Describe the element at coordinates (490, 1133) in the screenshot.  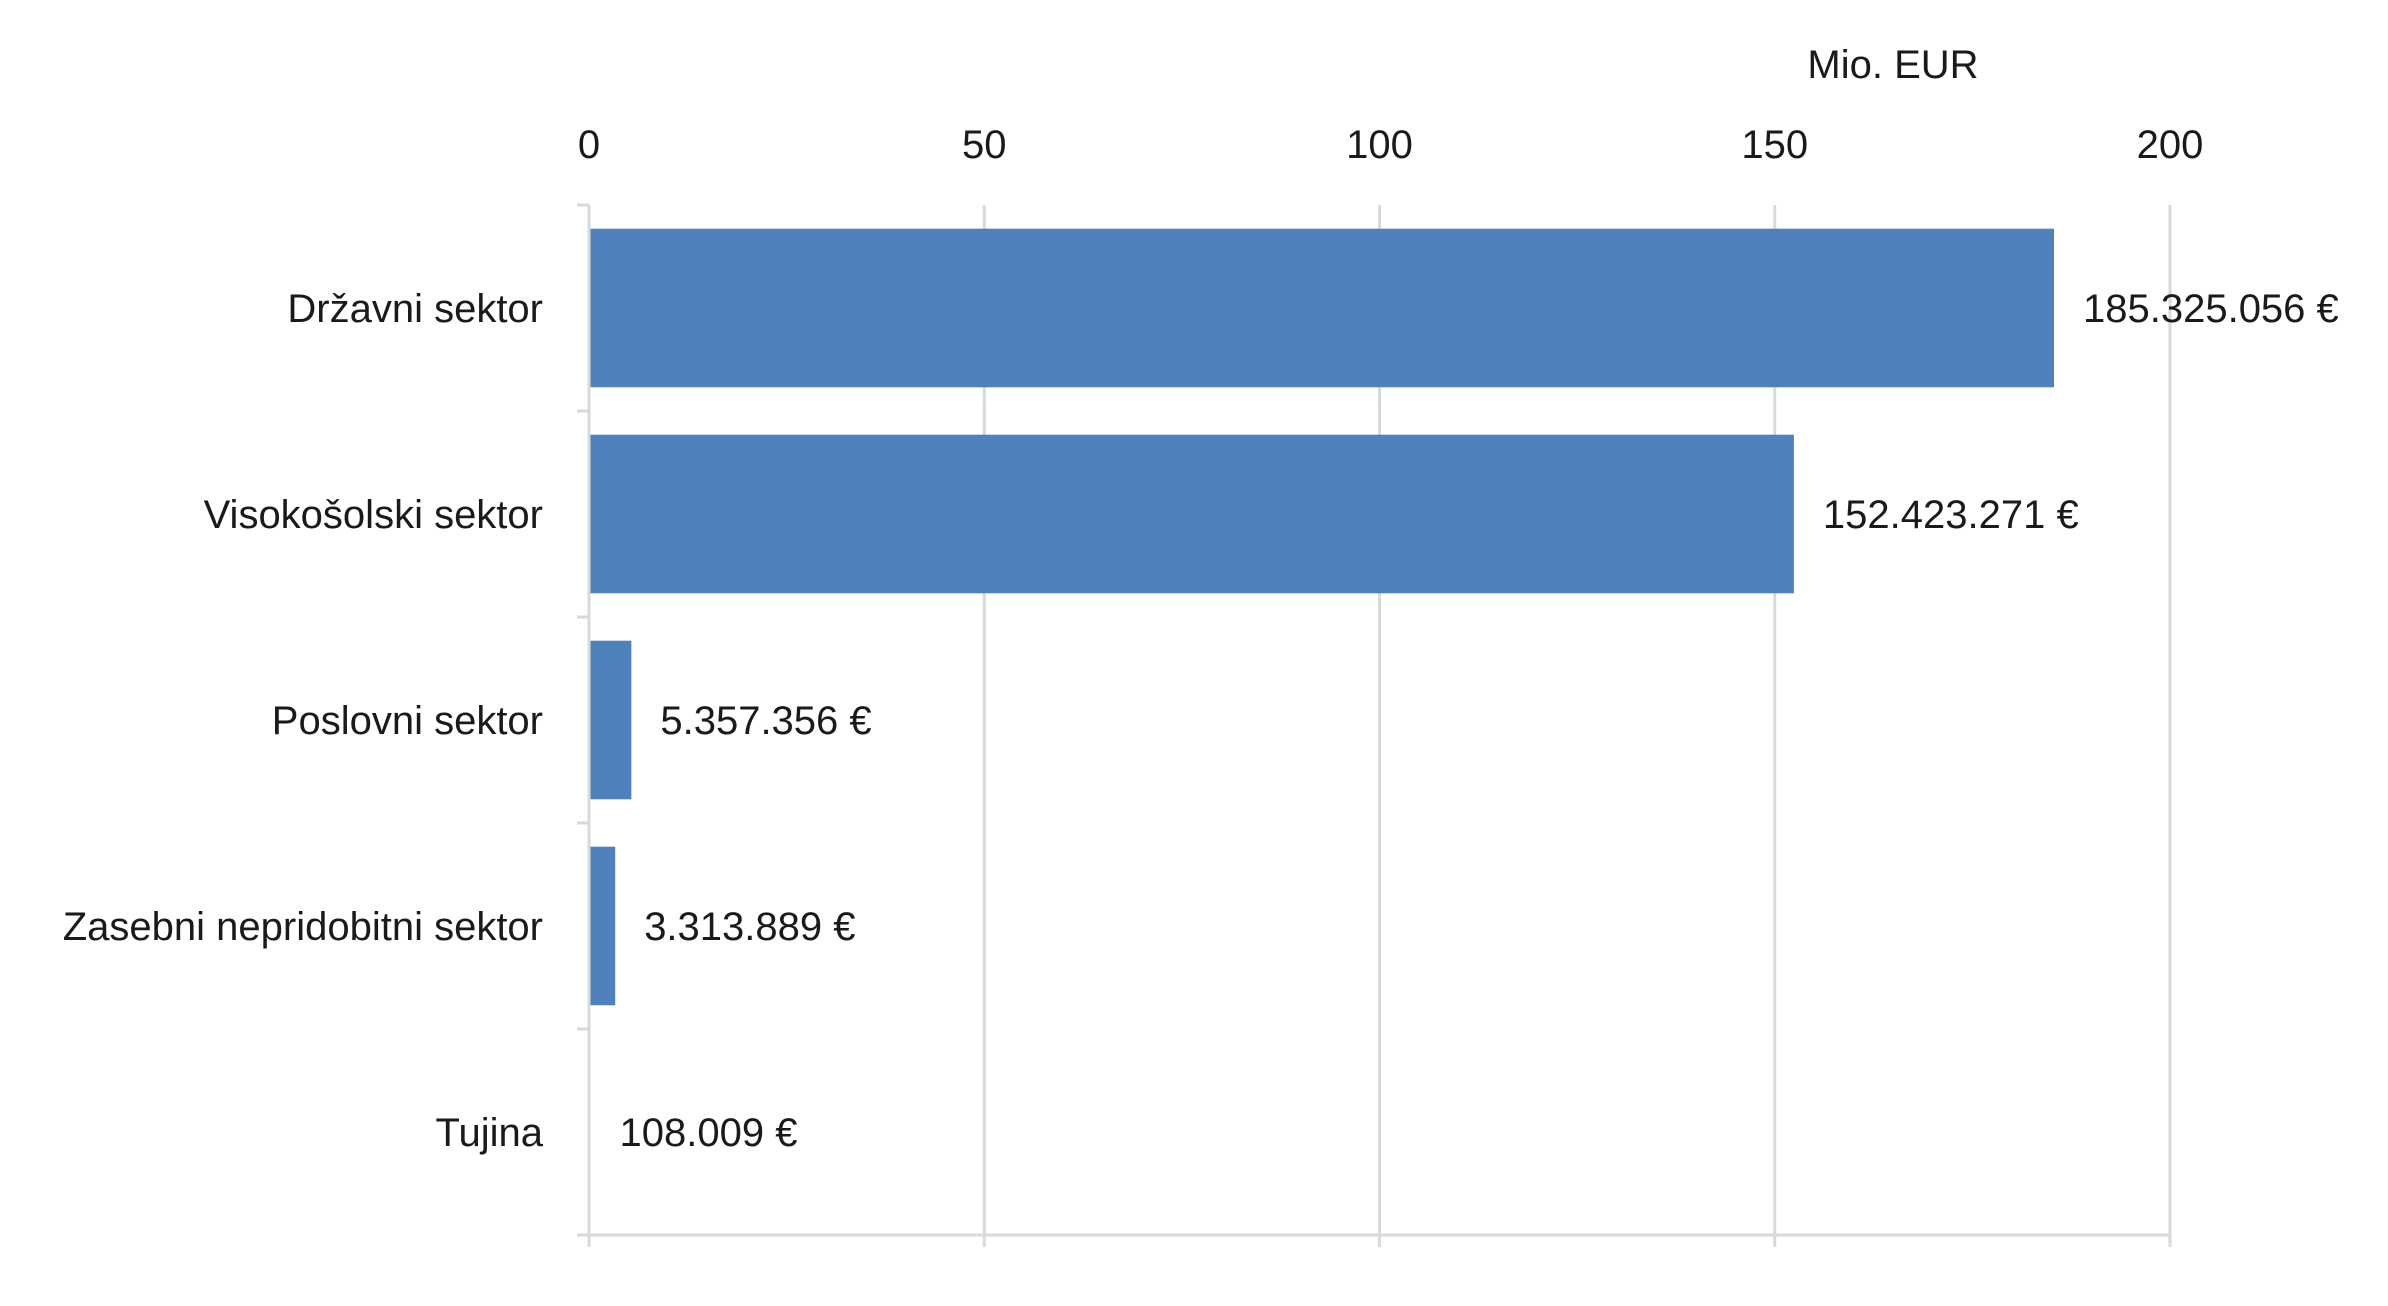
I see `category-label: Tujina` at that location.